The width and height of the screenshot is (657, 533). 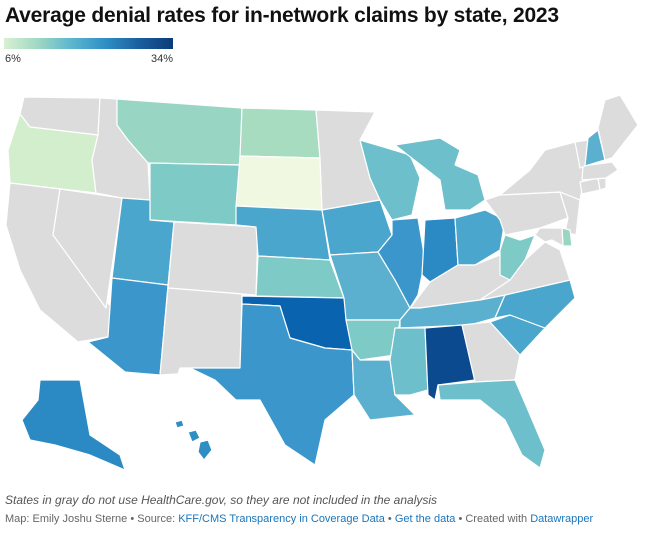 I want to click on state-MD, so click(x=549, y=237).